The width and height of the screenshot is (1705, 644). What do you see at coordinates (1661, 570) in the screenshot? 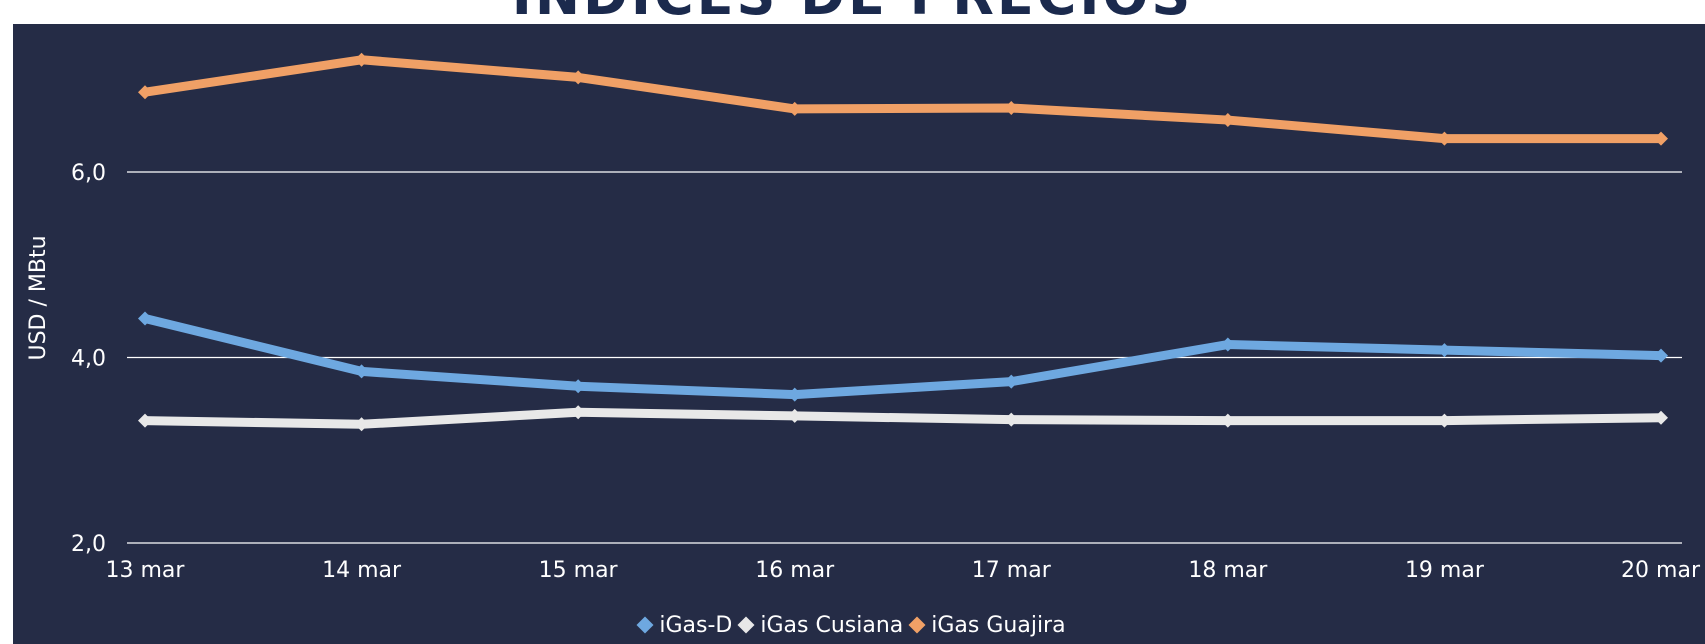
I see `x-tick-label: 20 mar` at bounding box center [1661, 570].